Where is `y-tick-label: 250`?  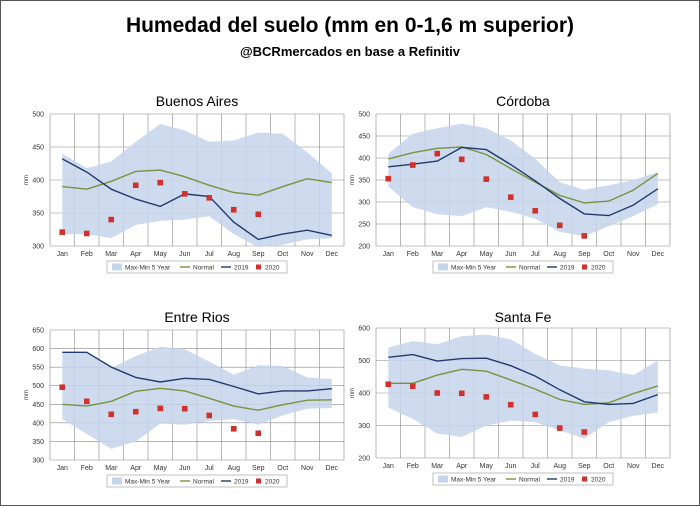
y-tick-label: 250 is located at coordinates (364, 225).